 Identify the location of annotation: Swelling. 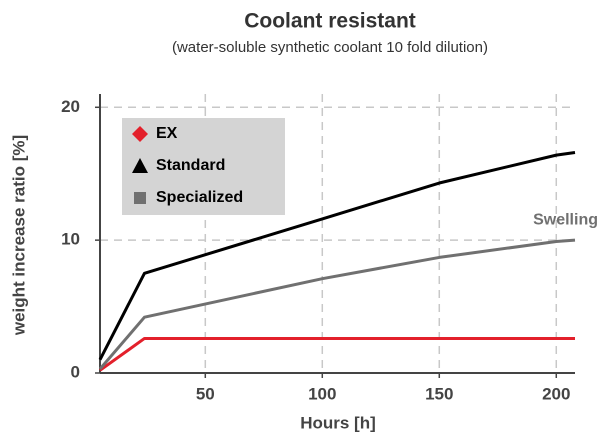
(565, 219).